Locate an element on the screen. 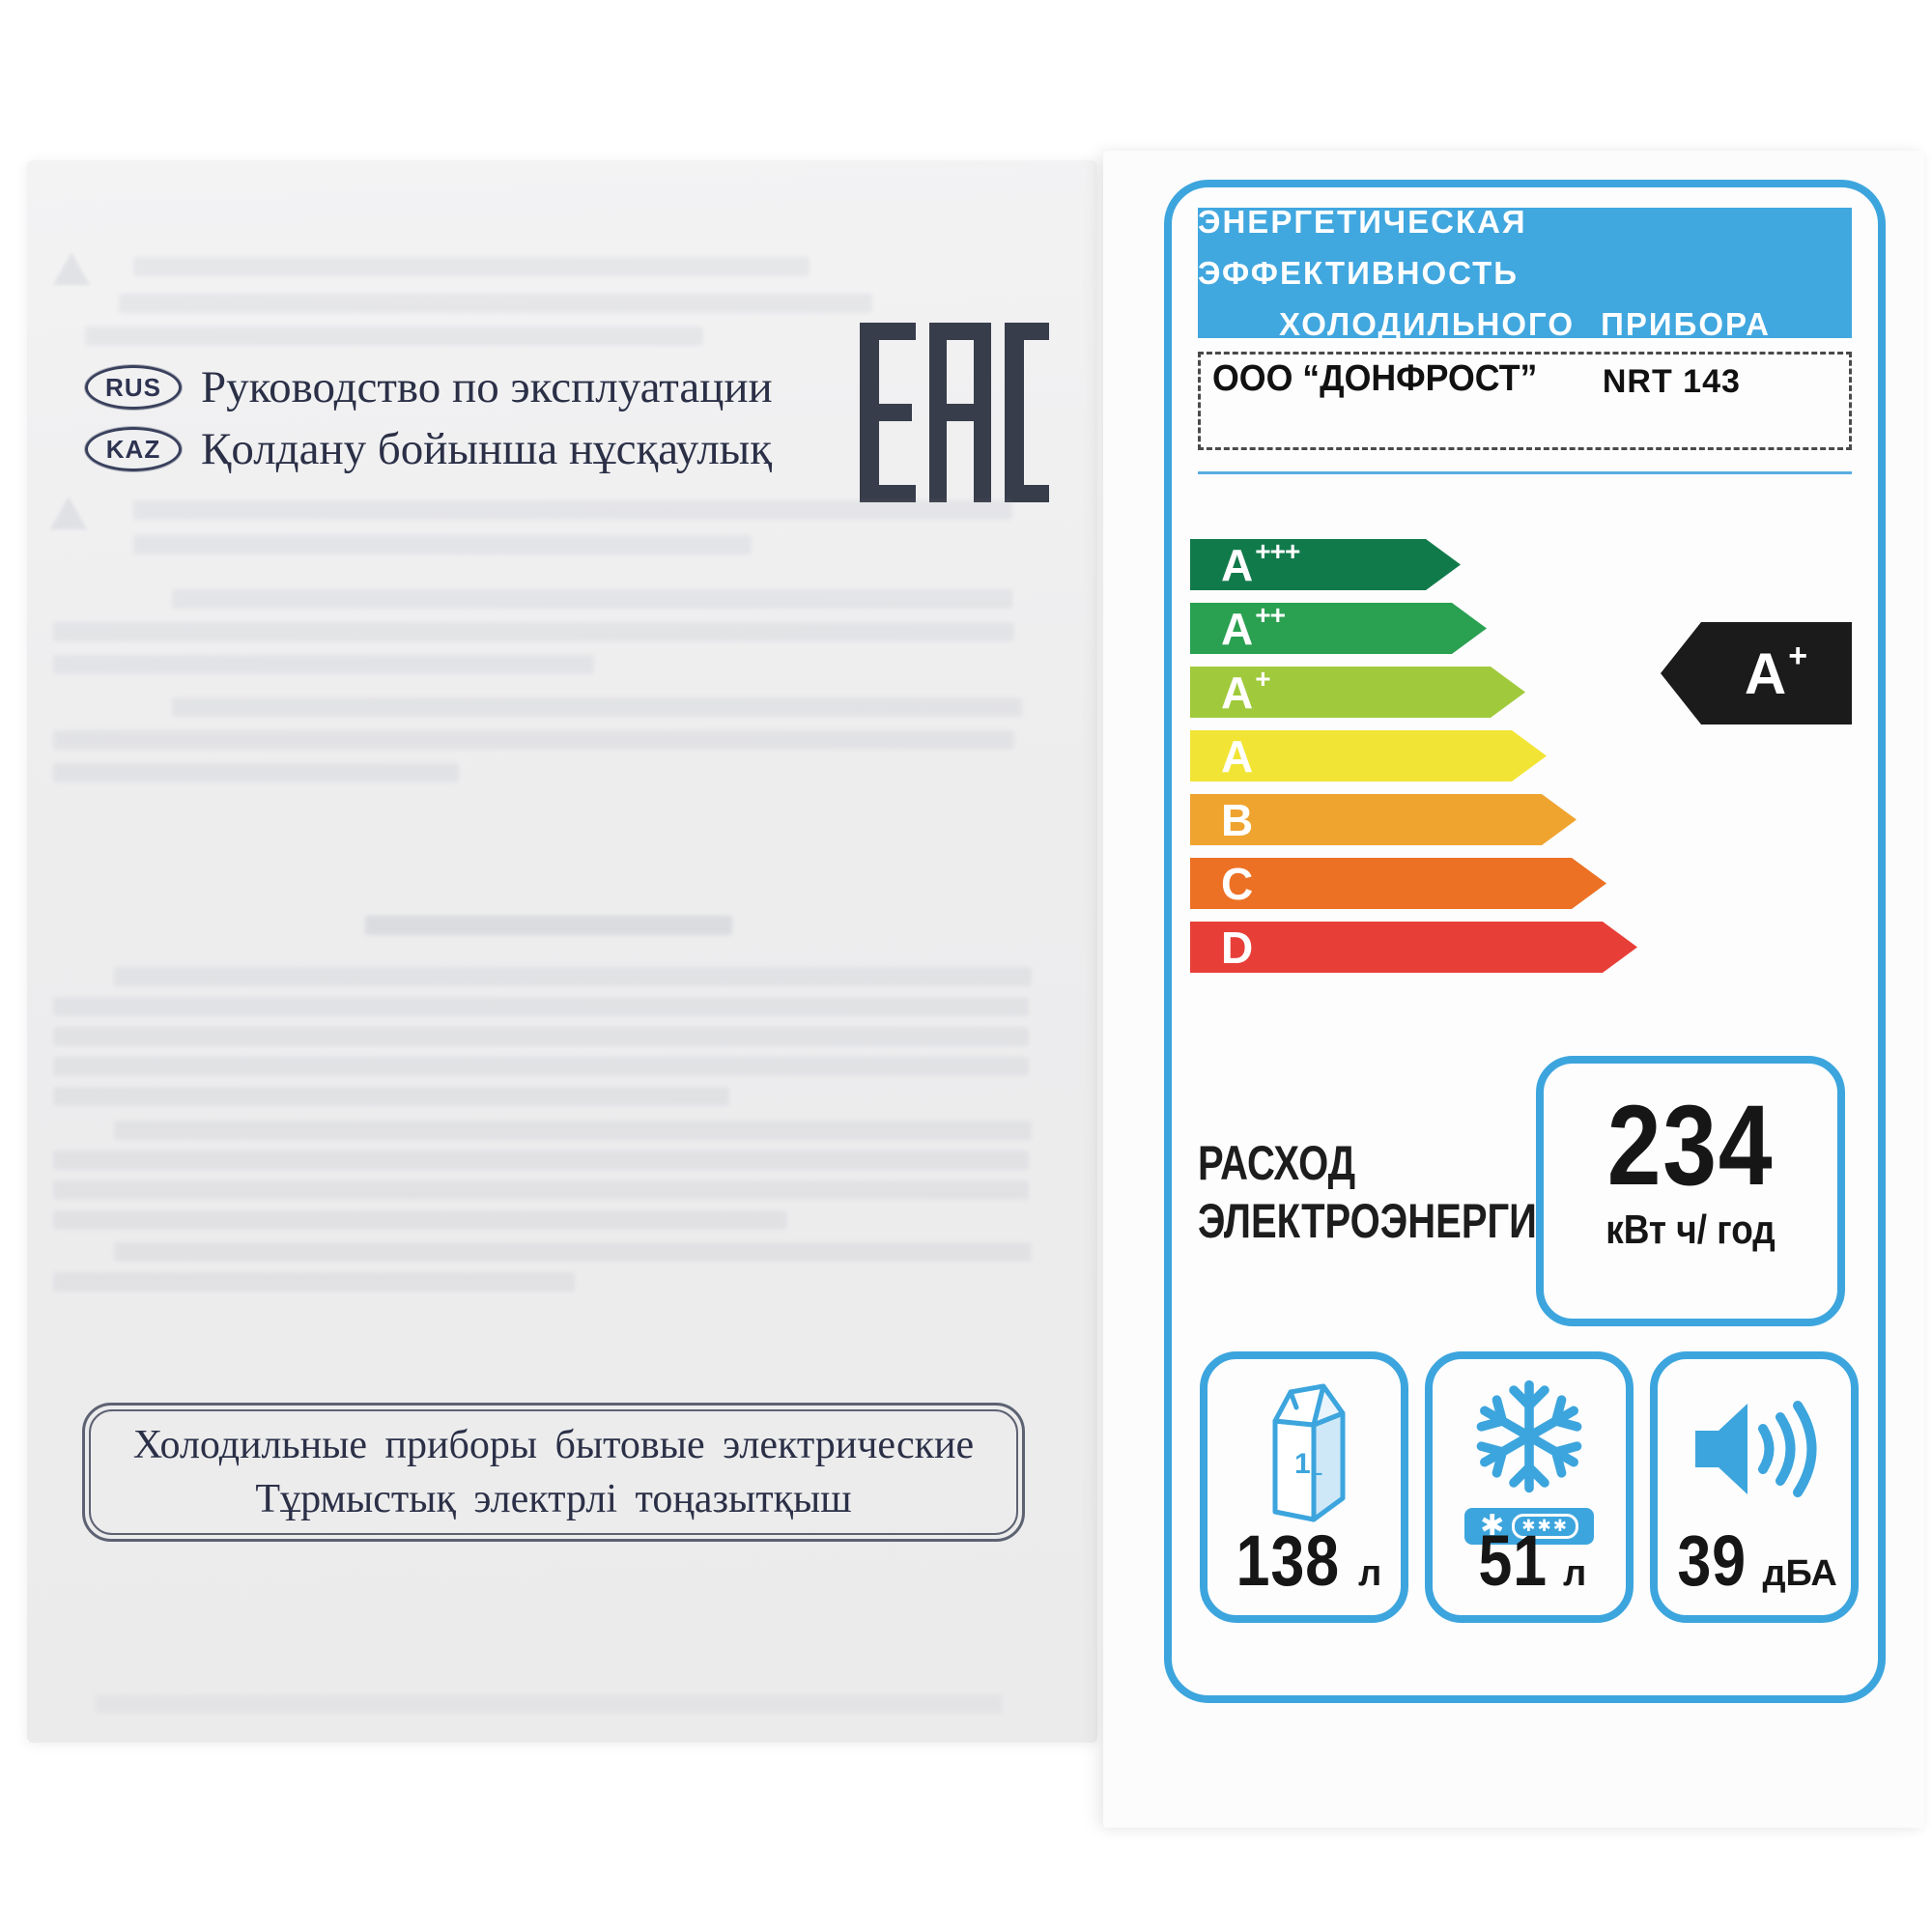  device-rating-plus: + is located at coordinates (1797, 655).